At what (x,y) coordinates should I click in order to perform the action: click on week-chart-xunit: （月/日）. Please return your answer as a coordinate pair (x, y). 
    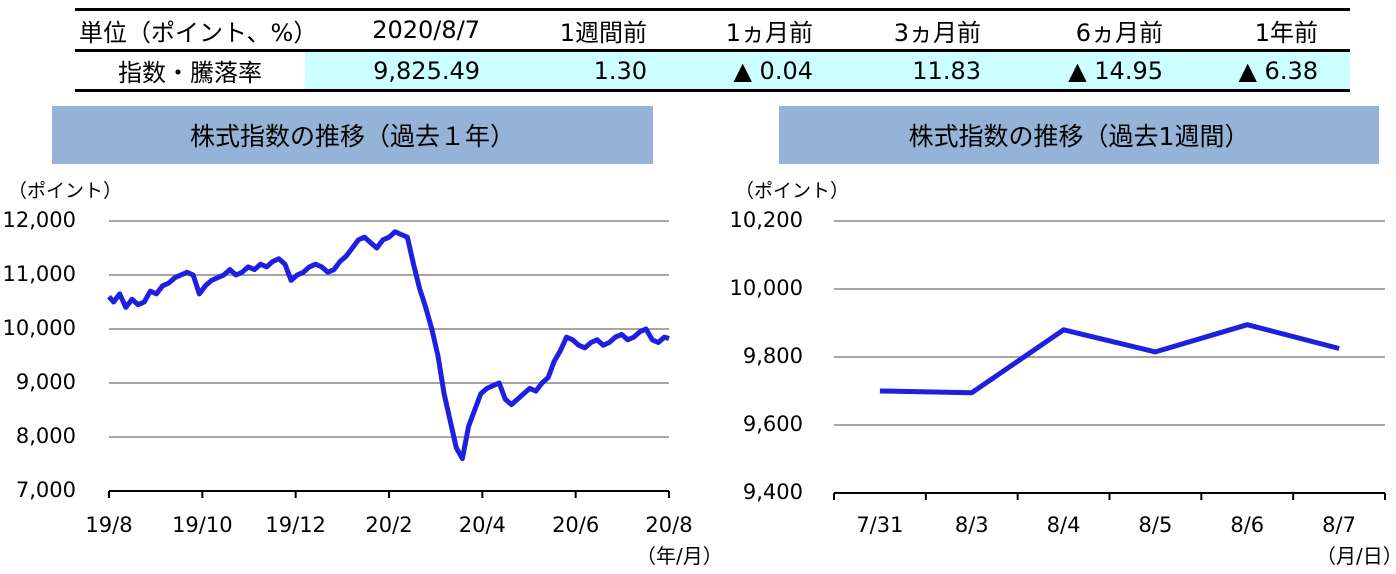
    Looking at the image, I should click on (1356, 556).